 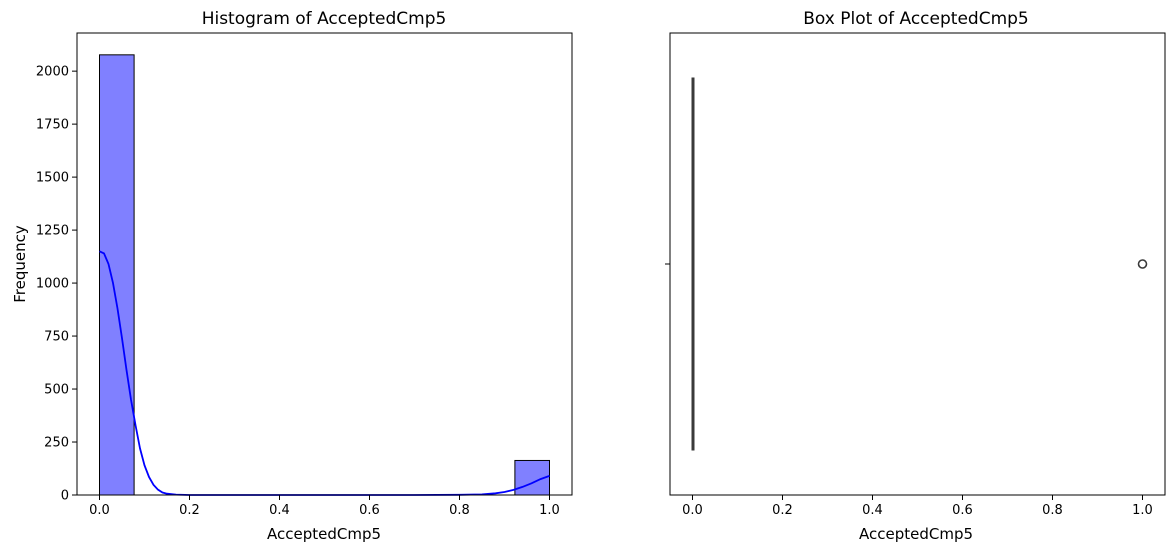 What do you see at coordinates (916, 534) in the screenshot?
I see `boxplot-x-label: AcceptedCmp5` at bounding box center [916, 534].